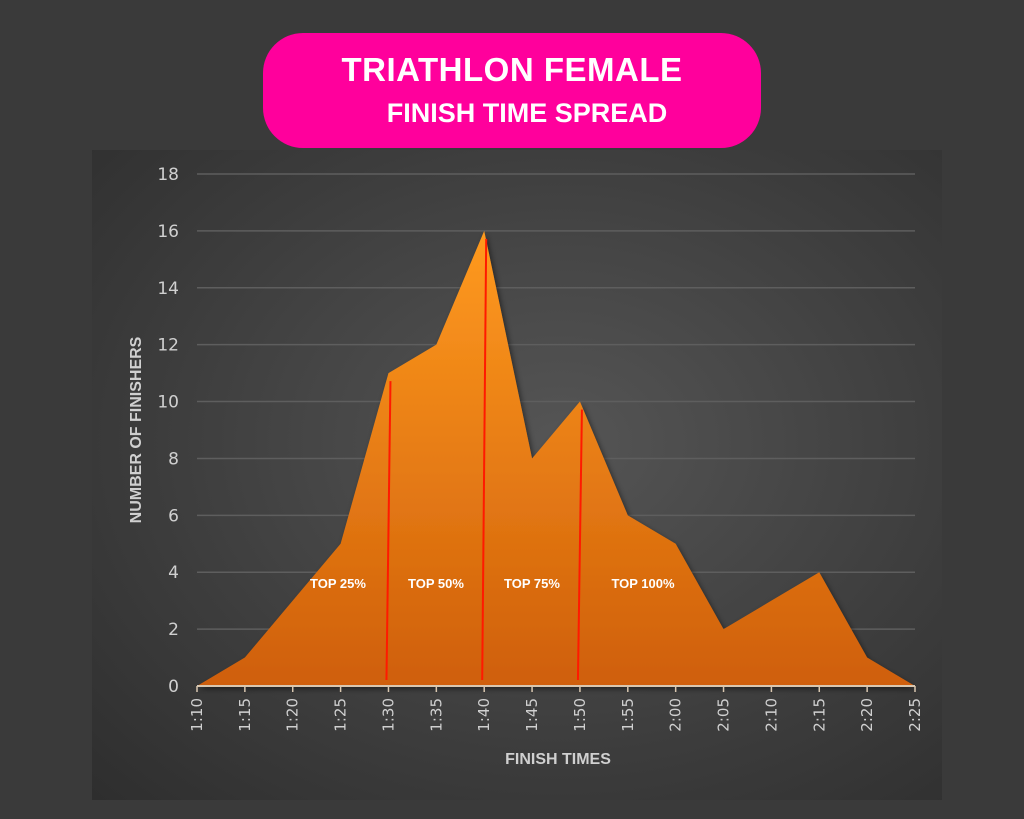 This screenshot has height=819, width=1024. I want to click on region-label: TOP 50%, so click(436, 583).